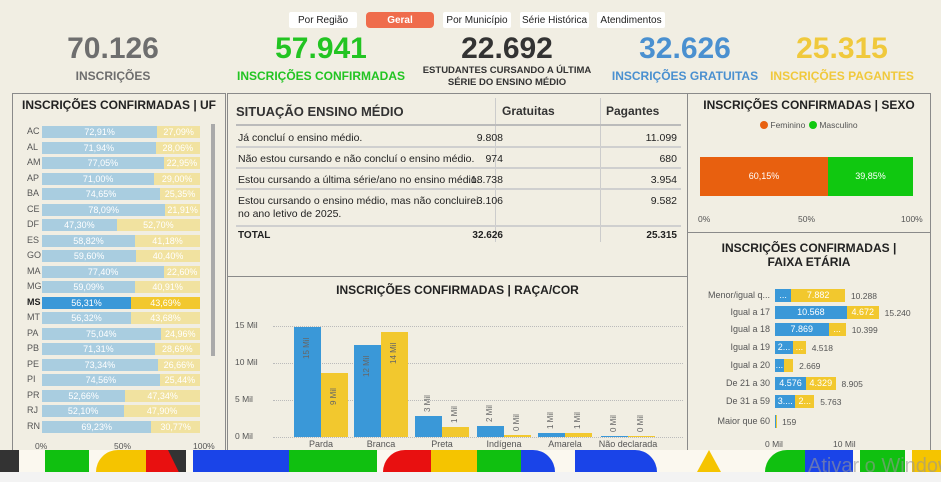  I want to click on faixa-bar-gratuitas: 7.869, so click(802, 329).